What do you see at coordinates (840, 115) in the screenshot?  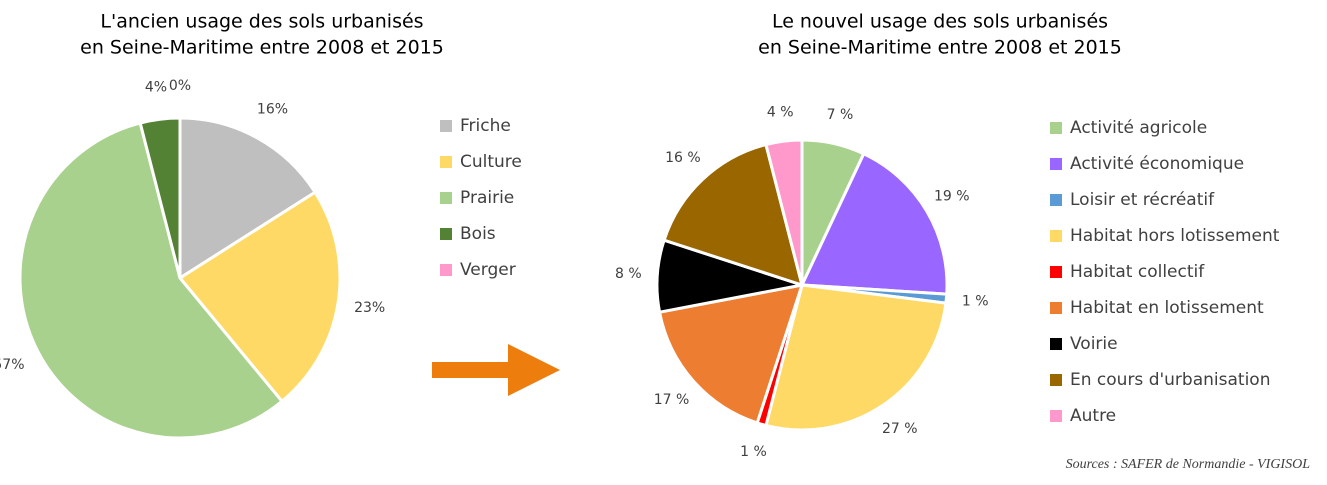 I see `data-label: 7 %` at bounding box center [840, 115].